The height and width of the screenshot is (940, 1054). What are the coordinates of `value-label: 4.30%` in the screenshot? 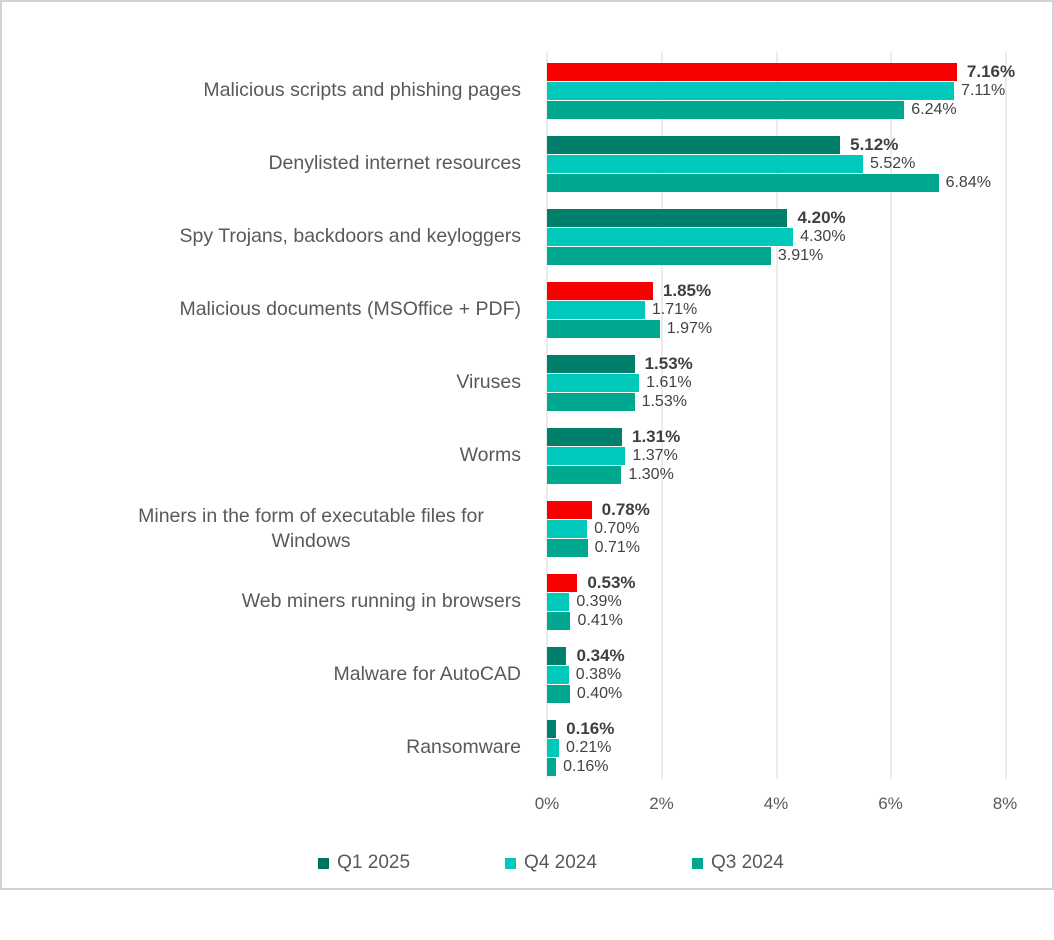 It's located at (823, 236).